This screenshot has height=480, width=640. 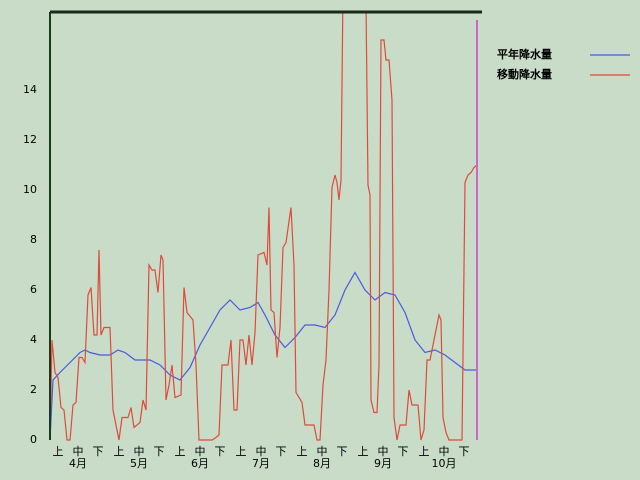 What do you see at coordinates (78, 463) in the screenshot?
I see `month-label: 4月` at bounding box center [78, 463].